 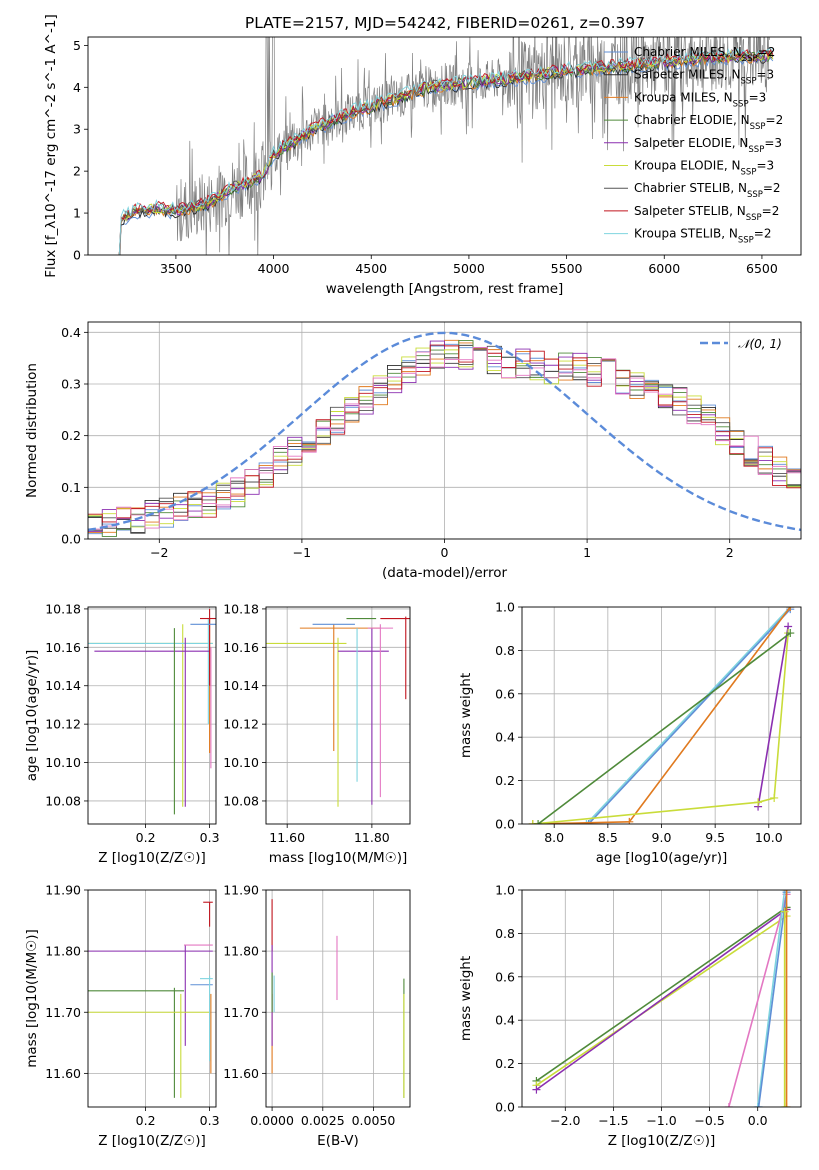 I want to click on y-tick-label: 10.14, so click(x=241, y=685).